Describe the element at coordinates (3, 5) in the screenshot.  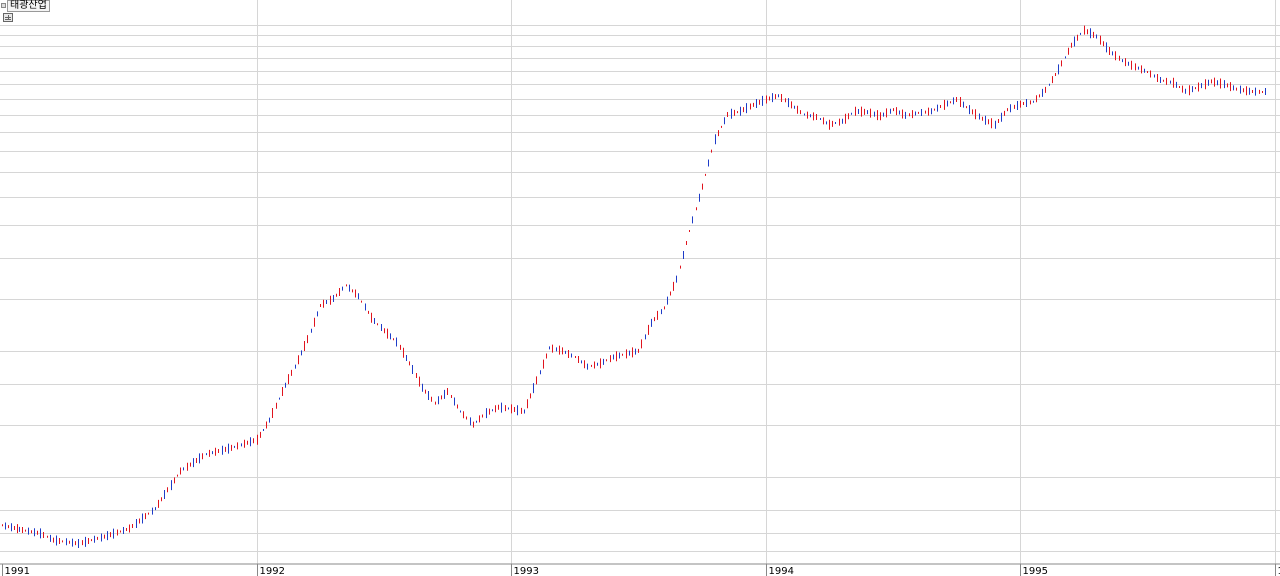
I see `legend-marker-icon` at that location.